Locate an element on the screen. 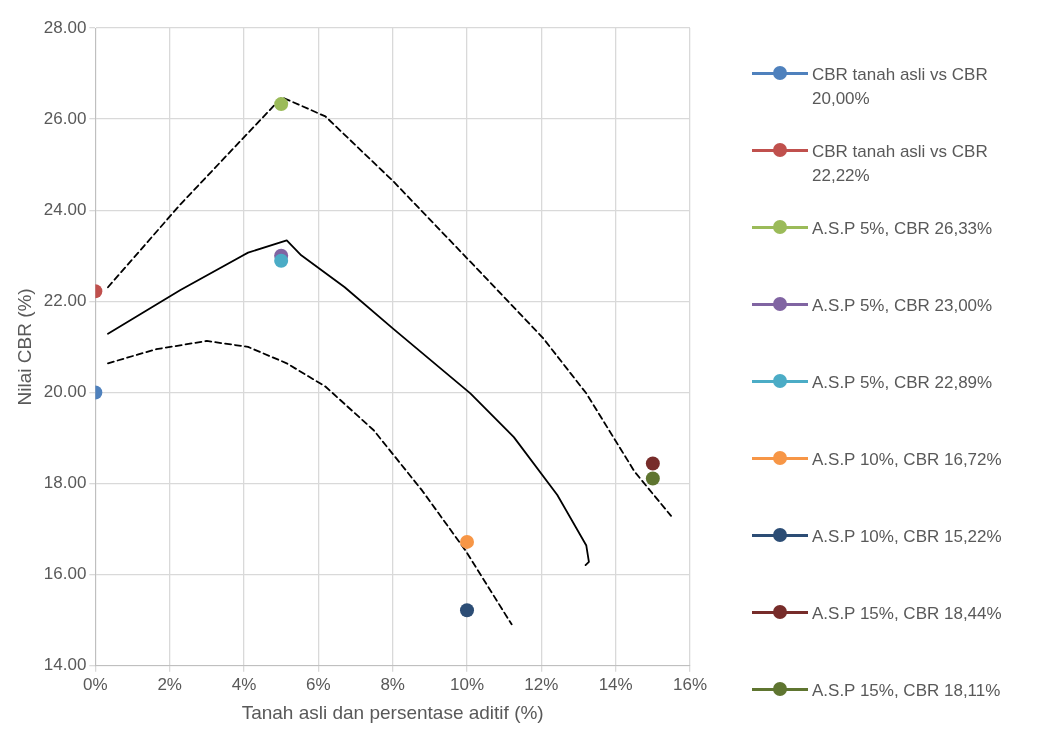 This screenshot has height=749, width=1051. legend-label: A.S.P 5%, CBR 26,33% is located at coordinates (902, 229).